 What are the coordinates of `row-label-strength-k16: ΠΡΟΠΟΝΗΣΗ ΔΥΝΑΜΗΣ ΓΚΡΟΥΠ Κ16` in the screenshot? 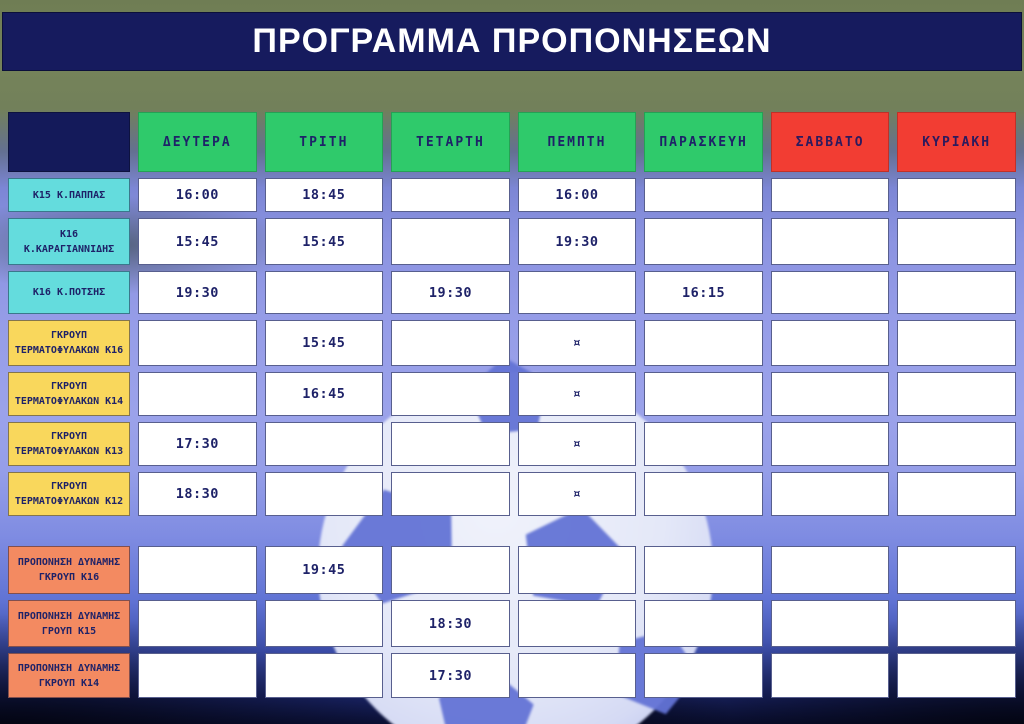 It's located at (69, 570).